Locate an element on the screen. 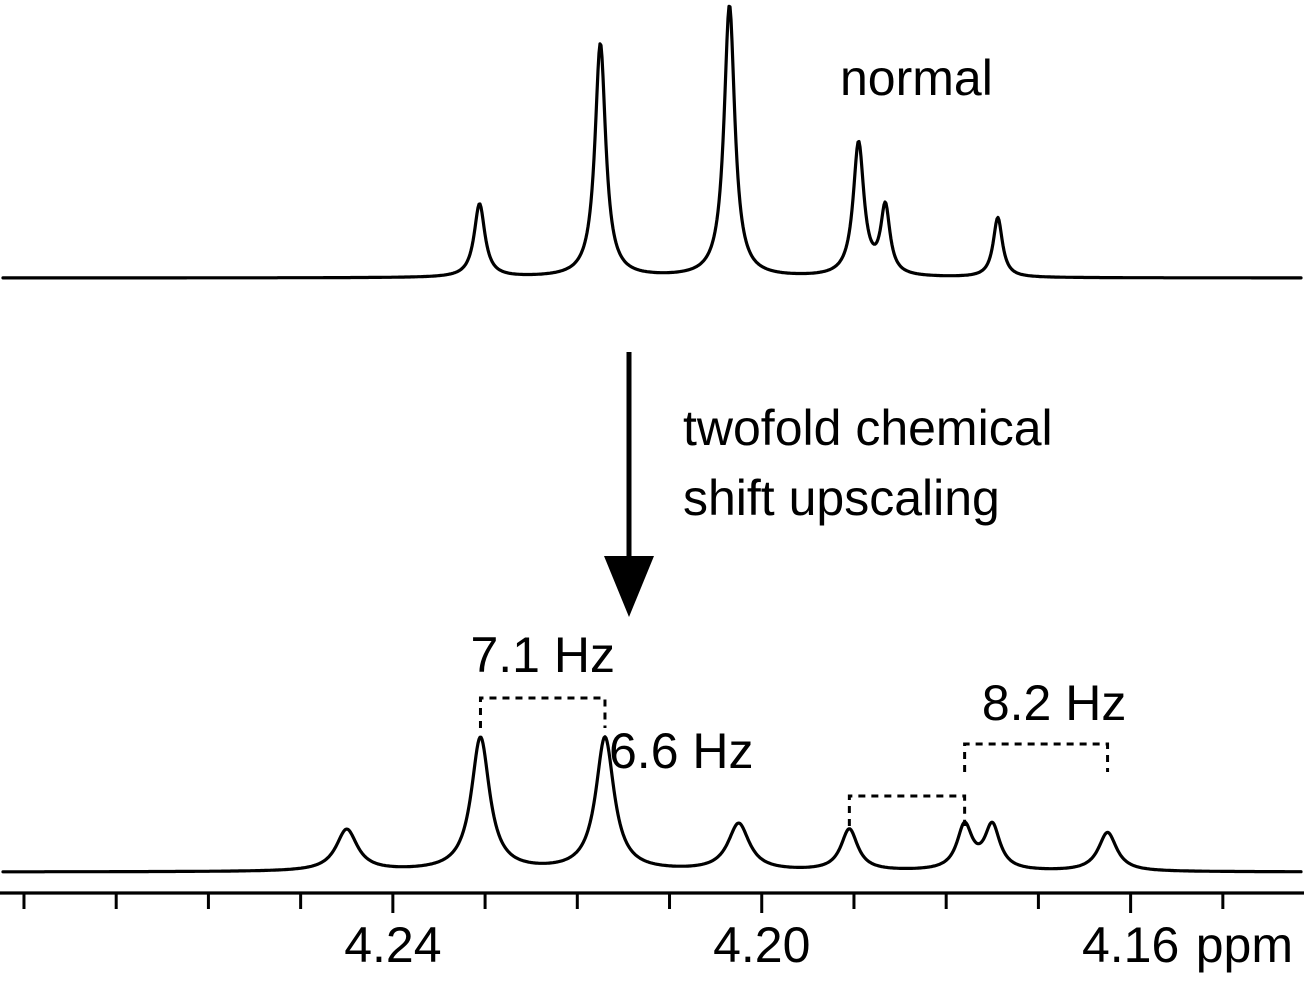 The image size is (1304, 984). tick-label-4-20: 4.20 is located at coordinates (761, 945).